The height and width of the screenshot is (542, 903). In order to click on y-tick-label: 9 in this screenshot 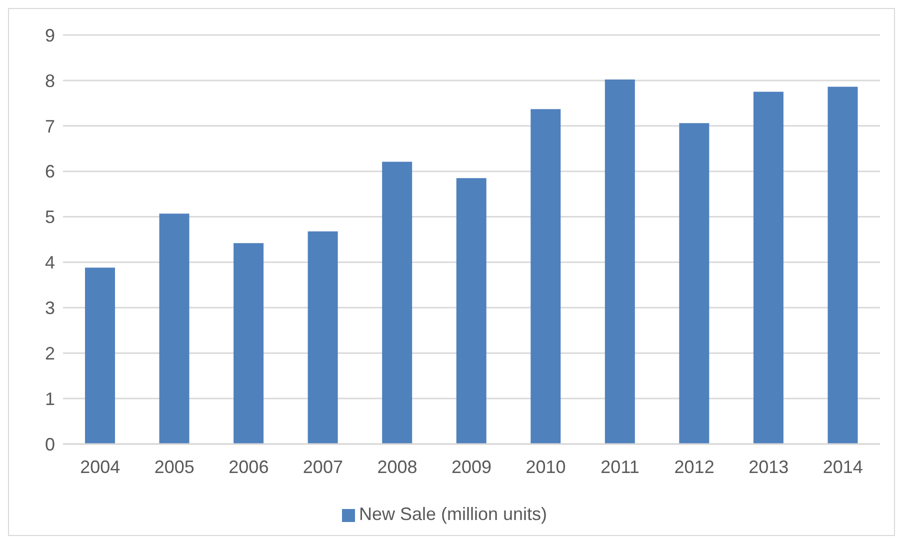, I will do `click(49, 35)`.